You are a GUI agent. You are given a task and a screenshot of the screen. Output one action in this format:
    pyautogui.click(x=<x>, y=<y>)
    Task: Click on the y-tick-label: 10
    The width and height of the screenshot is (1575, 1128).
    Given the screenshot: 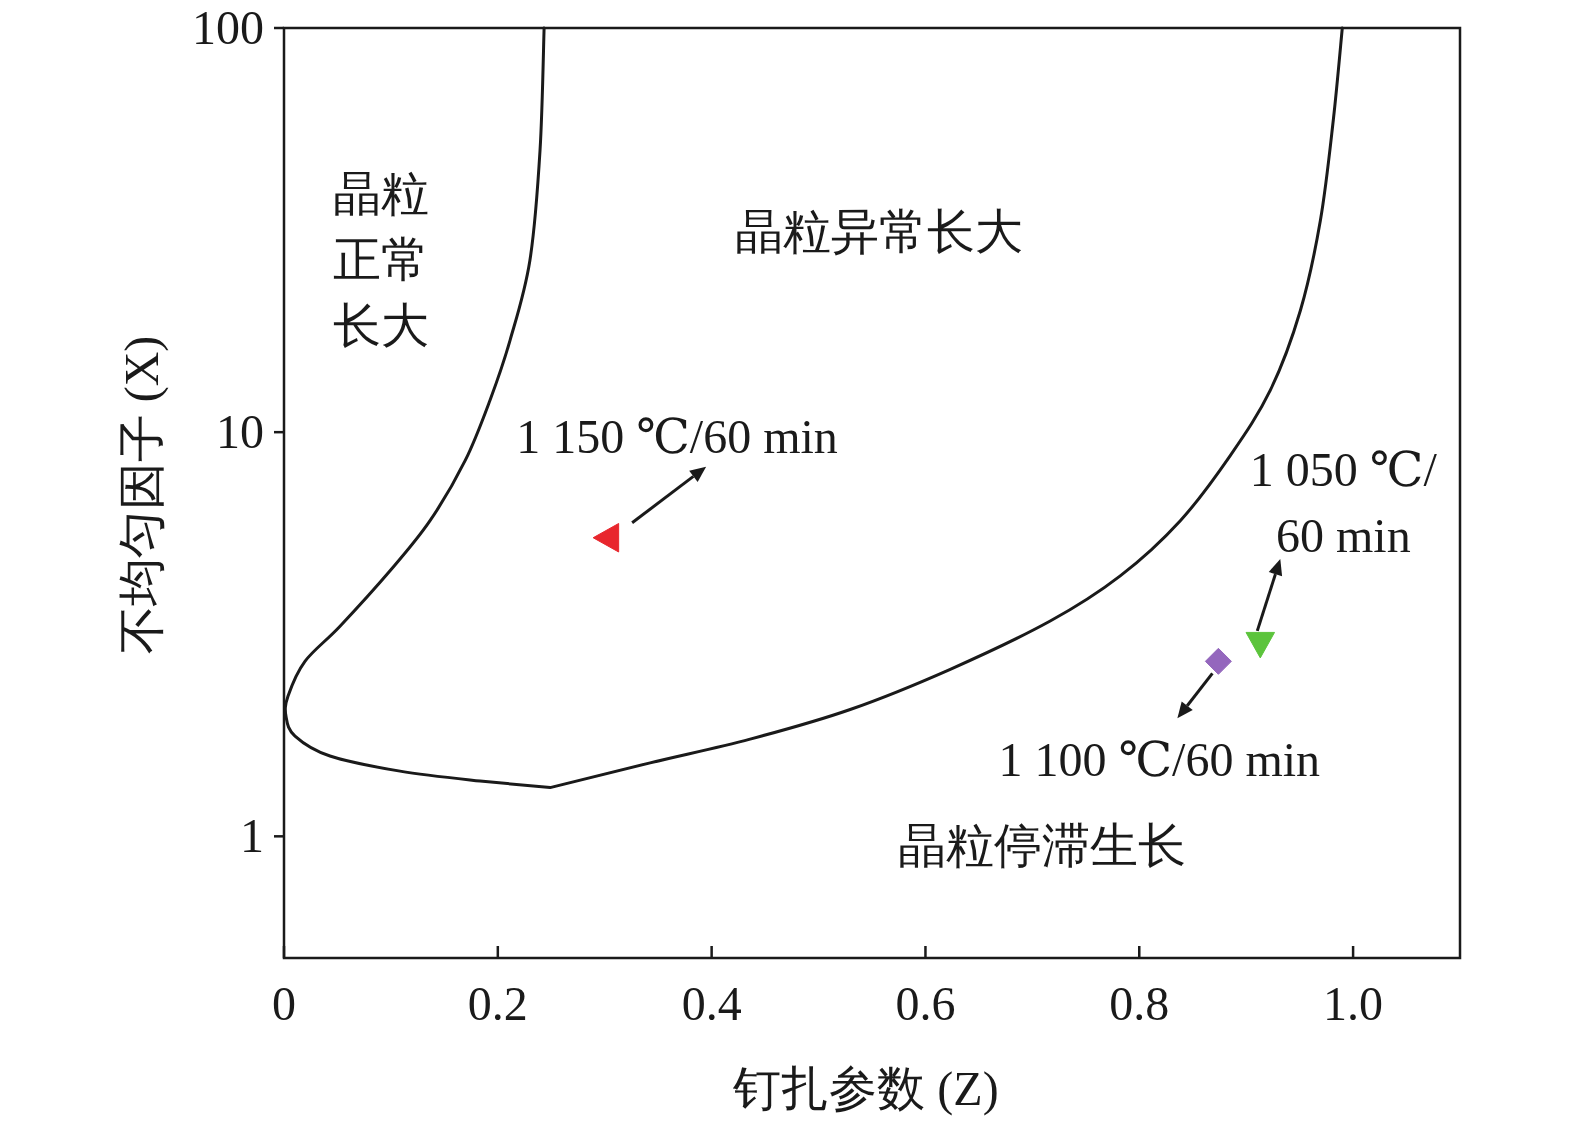 What is the action you would take?
    pyautogui.click(x=240, y=432)
    